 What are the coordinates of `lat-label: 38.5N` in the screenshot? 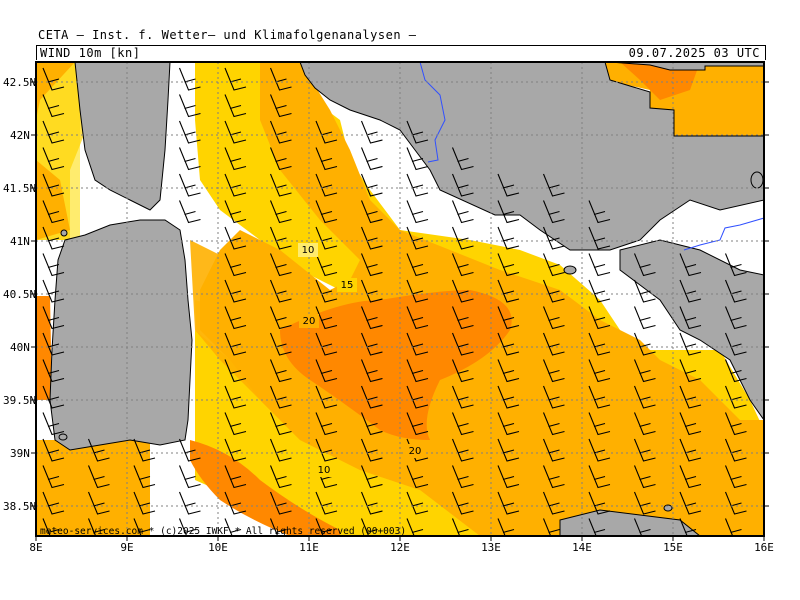 It's located at (19, 506).